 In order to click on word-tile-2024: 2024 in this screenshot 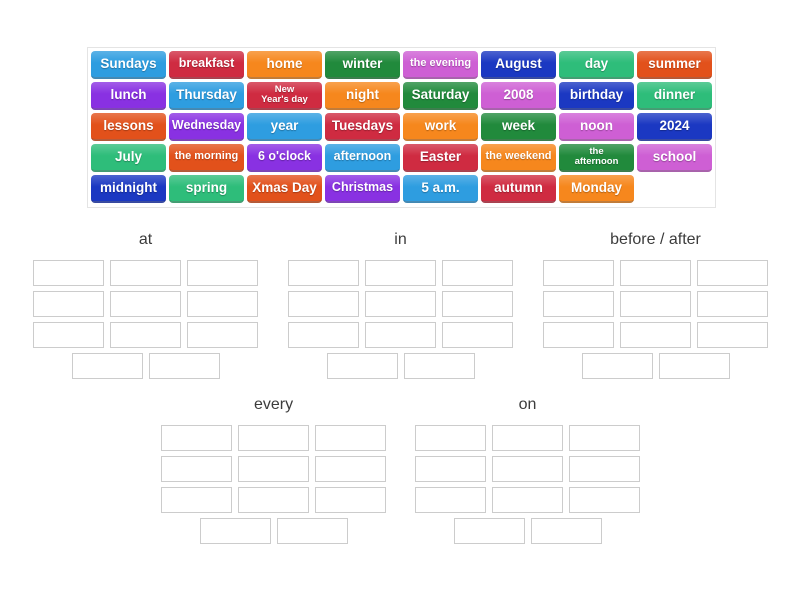, I will do `click(674, 127)`.